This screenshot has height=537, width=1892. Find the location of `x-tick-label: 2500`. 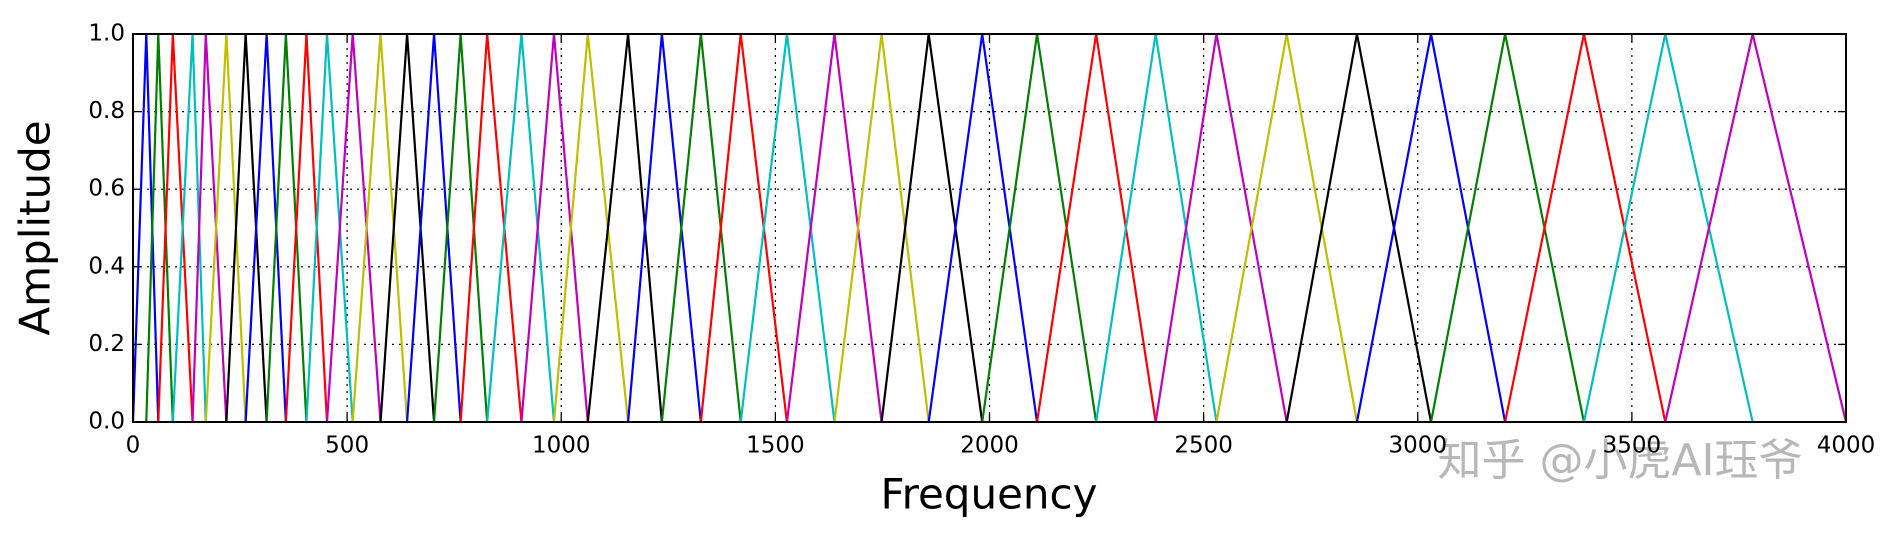

x-tick-label: 2500 is located at coordinates (1203, 446).